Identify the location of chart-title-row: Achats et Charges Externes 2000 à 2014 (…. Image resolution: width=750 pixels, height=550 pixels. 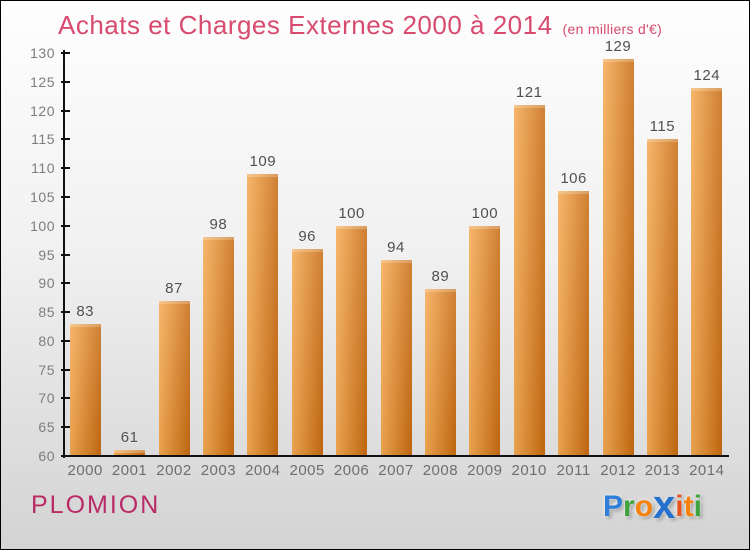
(360, 25).